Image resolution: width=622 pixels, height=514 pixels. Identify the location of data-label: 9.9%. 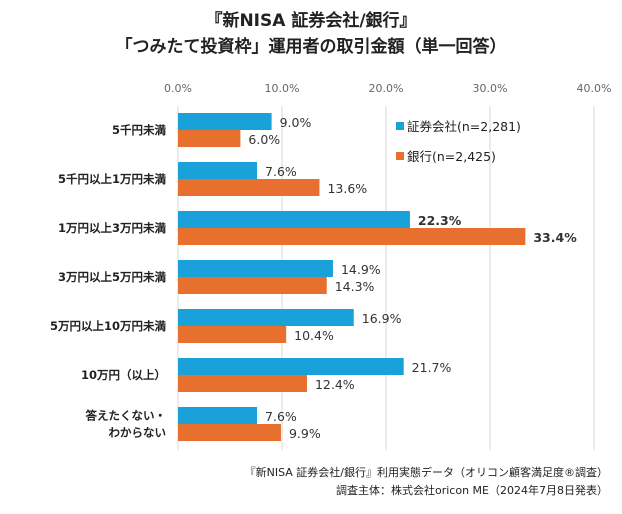
(305, 433).